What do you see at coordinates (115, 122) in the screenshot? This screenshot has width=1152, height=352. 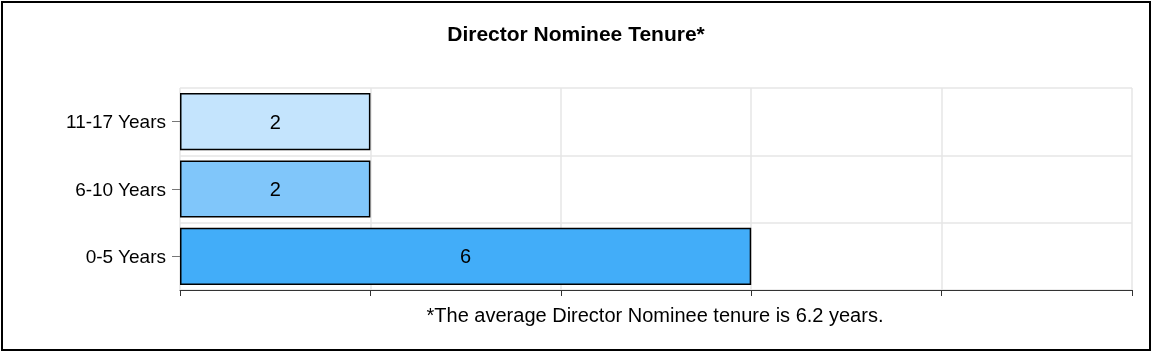 I see `y-tick-label: 11-17 Years` at bounding box center [115, 122].